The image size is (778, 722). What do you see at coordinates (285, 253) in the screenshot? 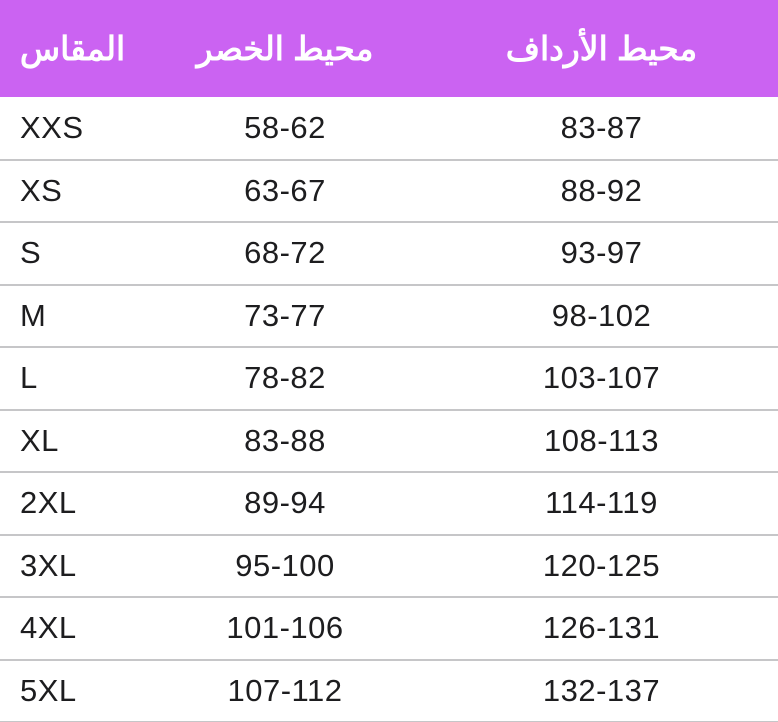
I see `waist-cell: 68-72` at bounding box center [285, 253].